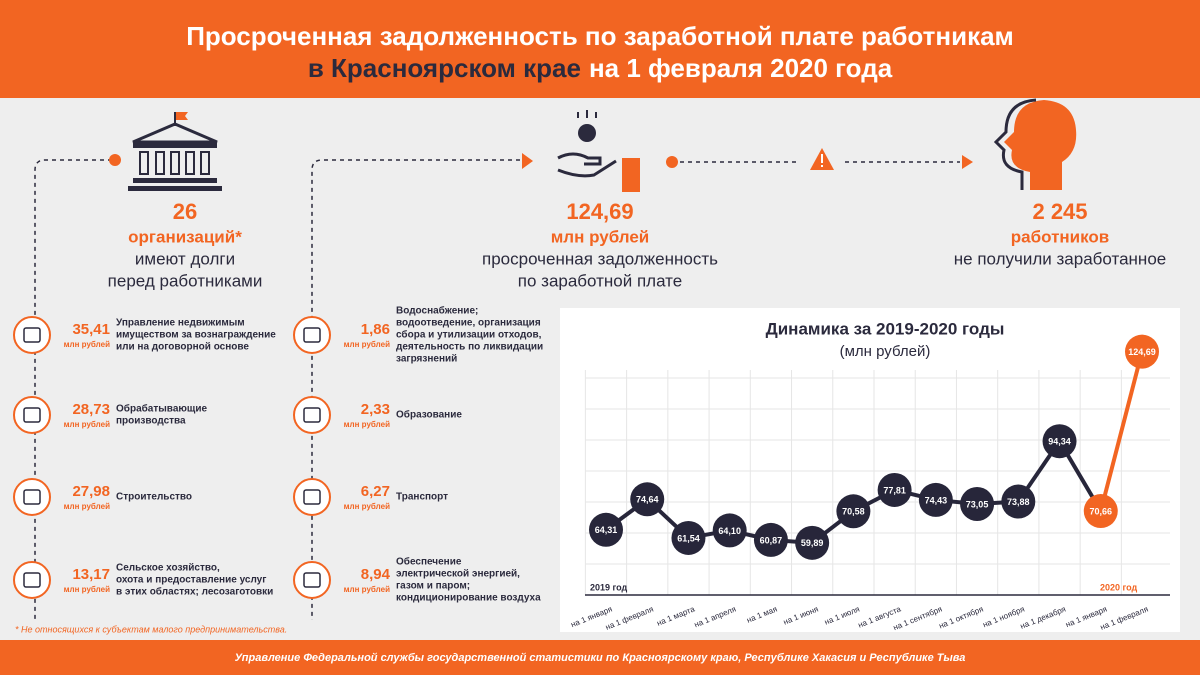 The width and height of the screenshot is (1200, 680). I want to click on industry-text: охота и предоставление услуг, so click(191, 580).